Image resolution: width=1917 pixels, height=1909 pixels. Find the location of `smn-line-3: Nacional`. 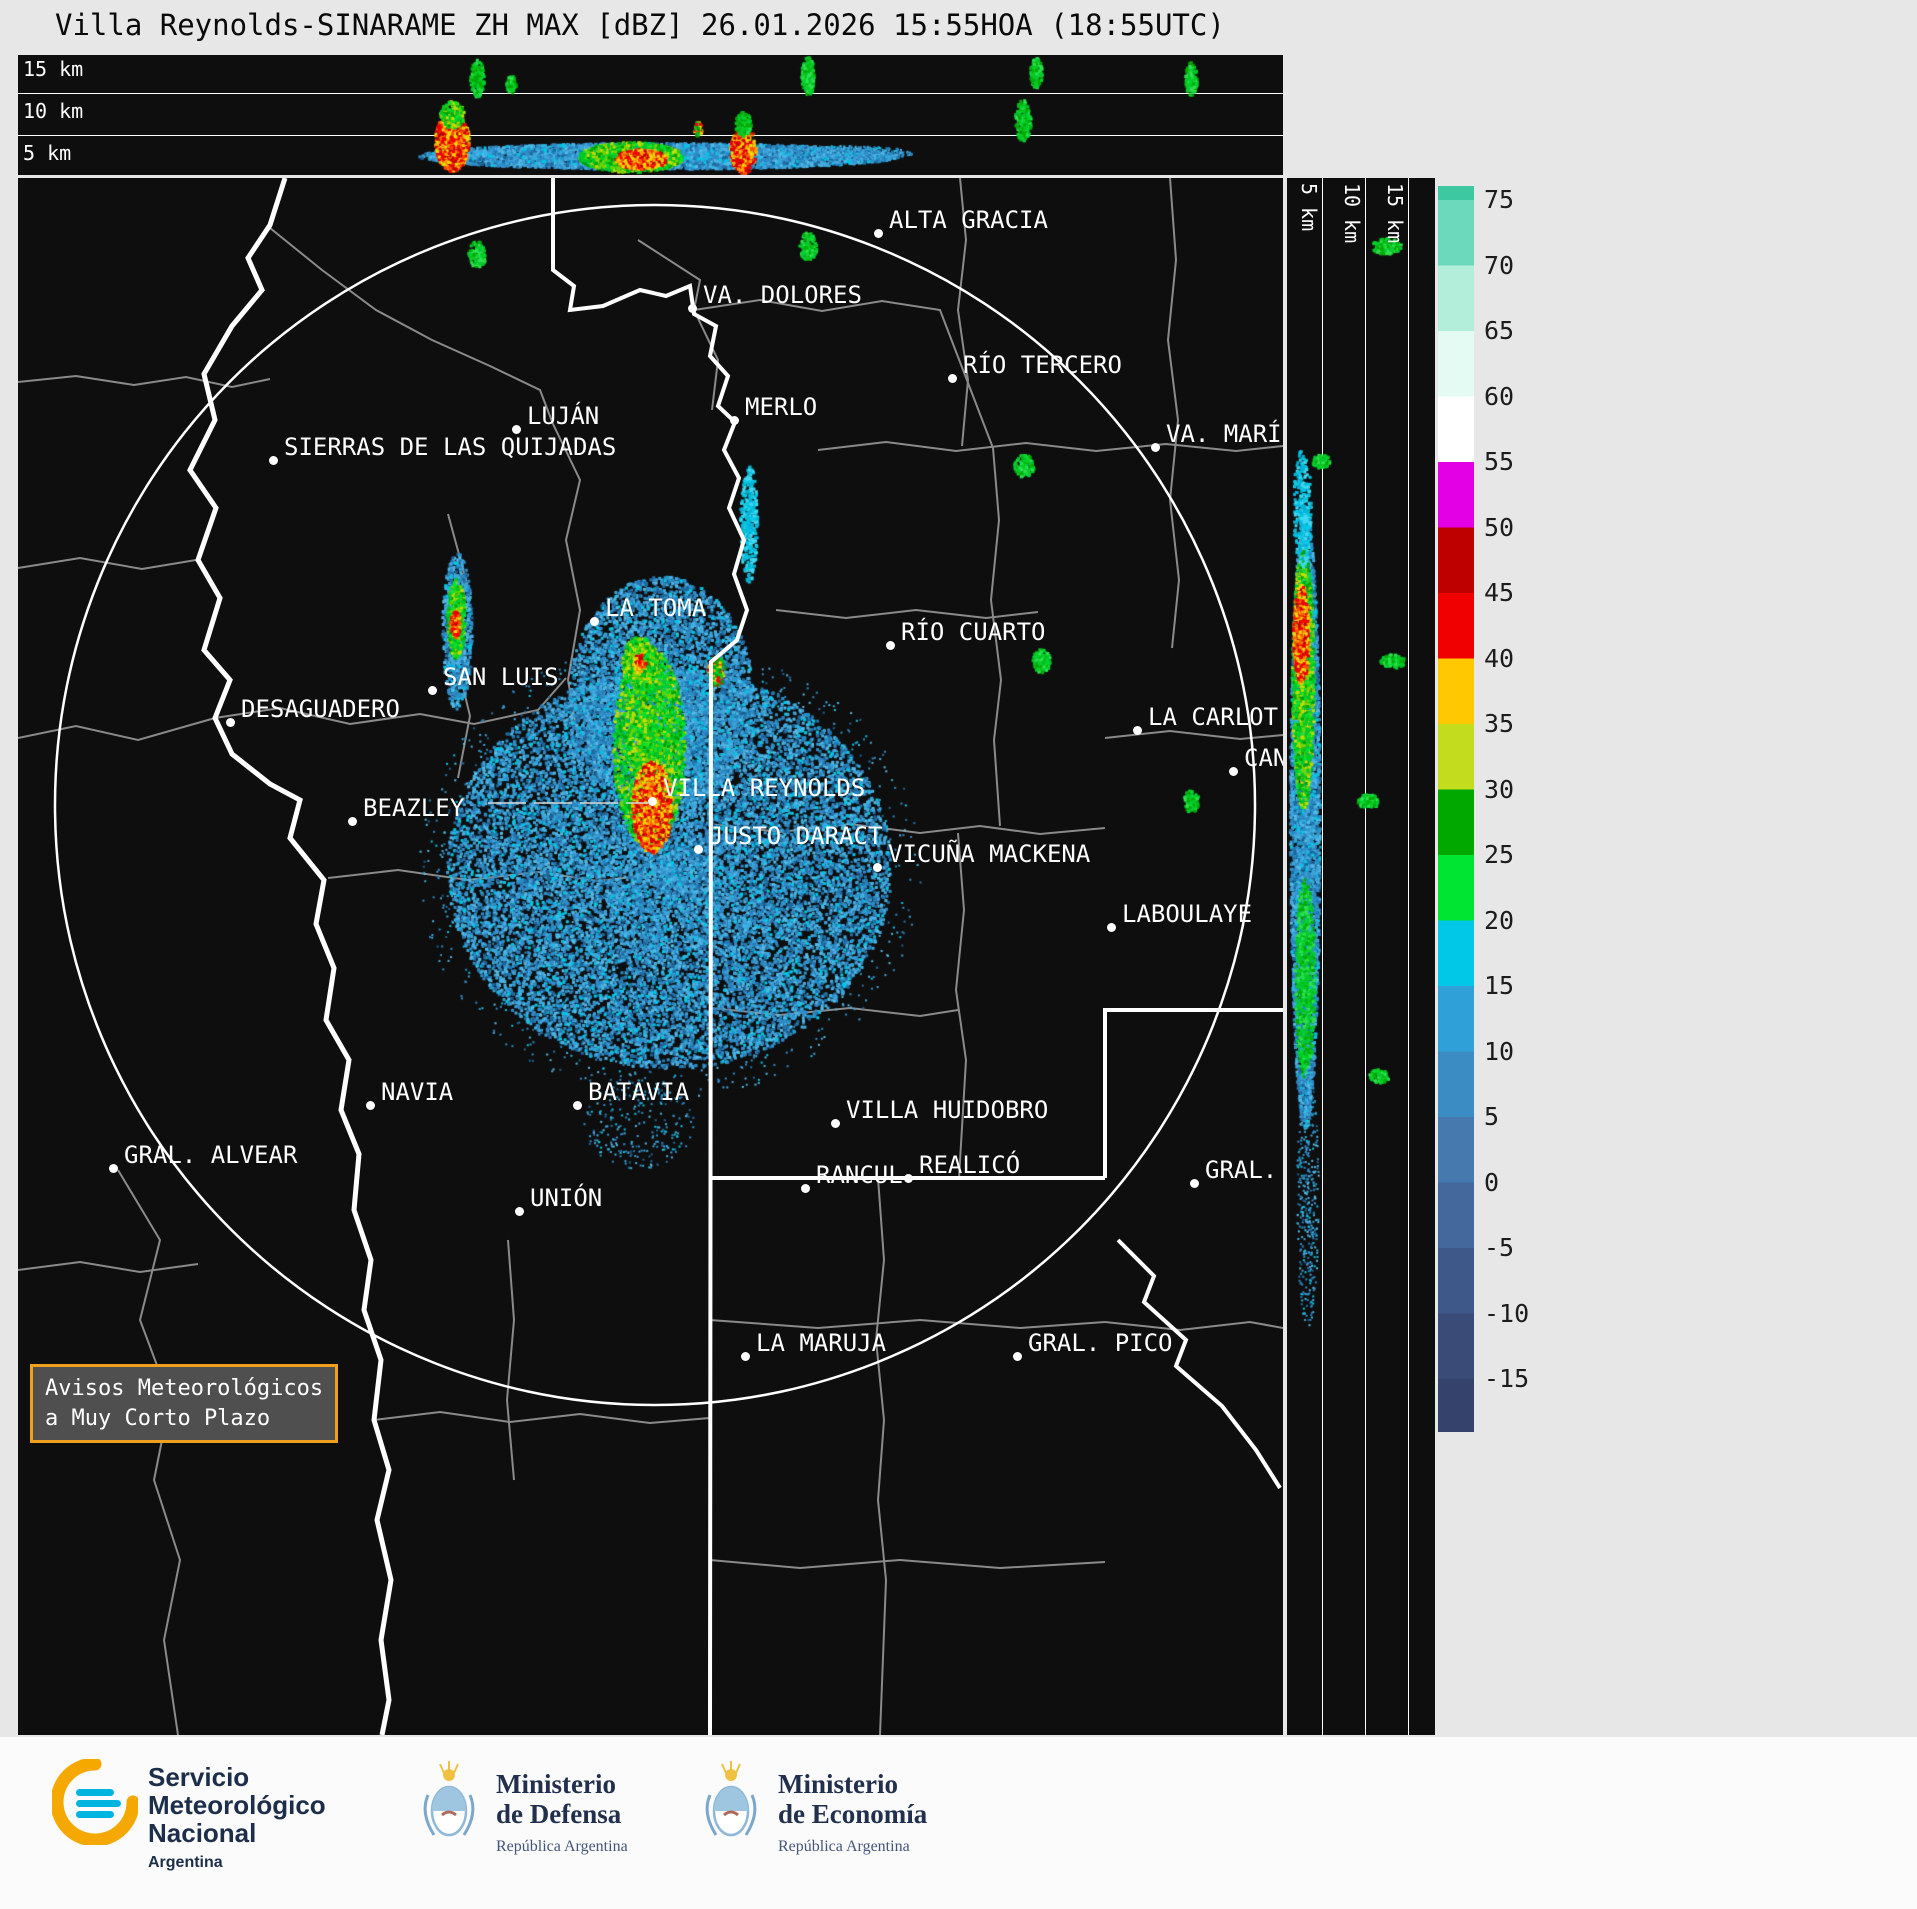

smn-line-3: Nacional is located at coordinates (202, 1833).